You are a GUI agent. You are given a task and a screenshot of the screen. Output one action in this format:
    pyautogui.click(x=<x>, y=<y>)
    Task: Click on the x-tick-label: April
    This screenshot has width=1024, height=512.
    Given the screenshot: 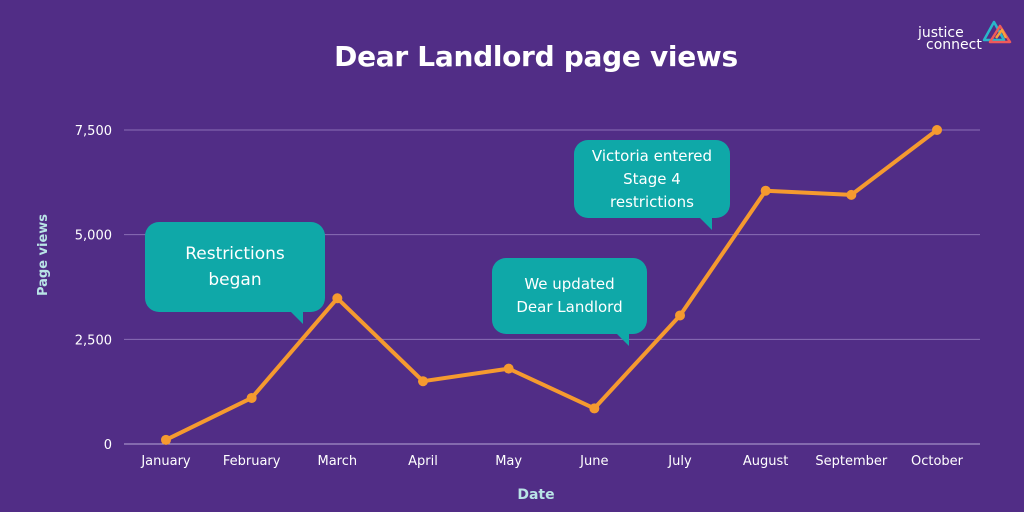 What is the action you would take?
    pyautogui.click(x=423, y=461)
    